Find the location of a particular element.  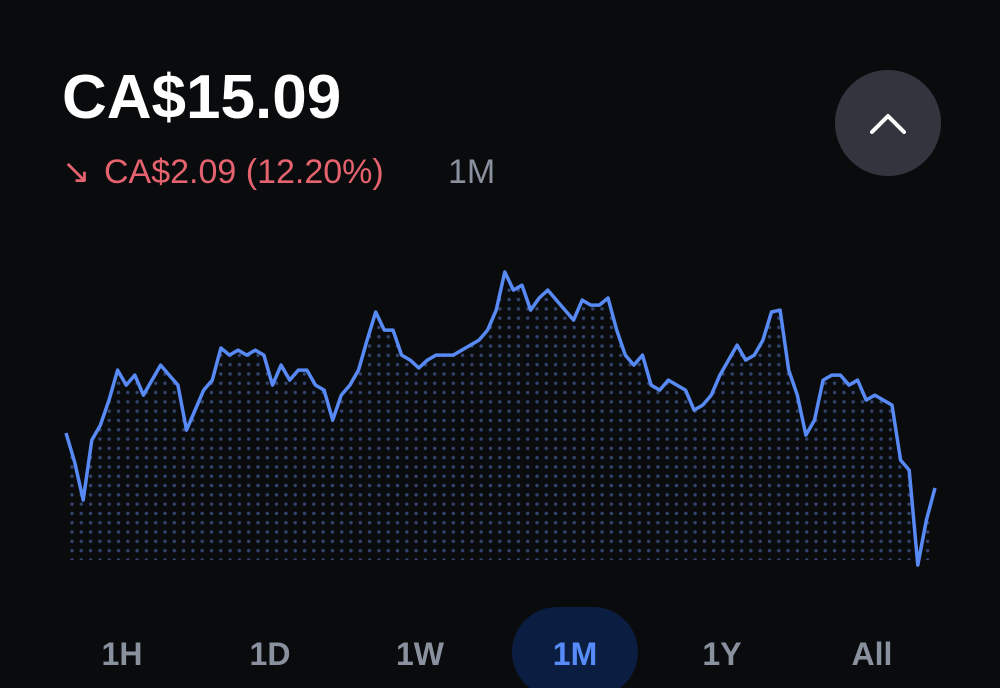

range-button: 1H is located at coordinates (122, 654).